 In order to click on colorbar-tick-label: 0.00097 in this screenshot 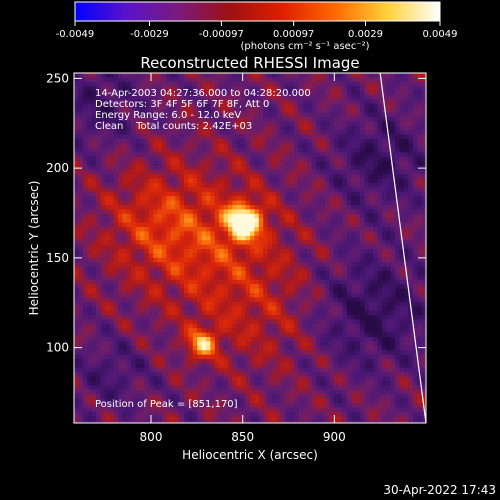, I will do `click(293, 34)`.